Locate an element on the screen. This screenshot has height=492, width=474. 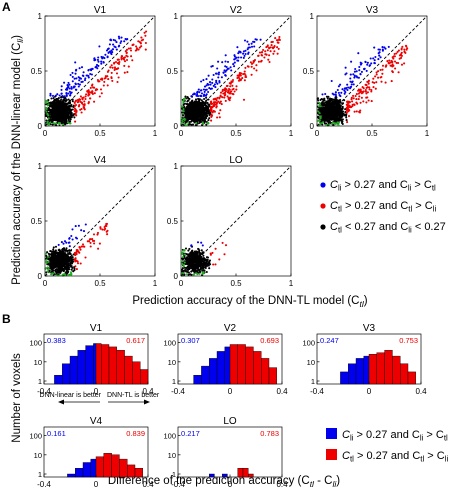
diagonal-line is located at coordinates (236, 71).